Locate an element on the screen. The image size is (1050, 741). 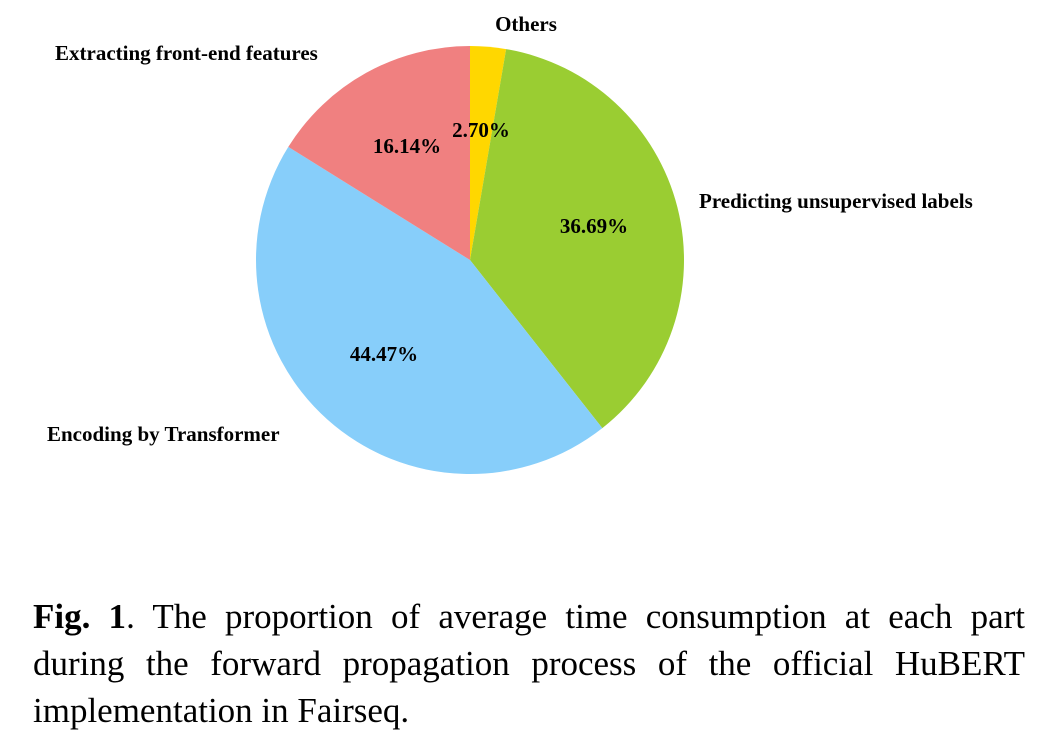
slice-label-others: Others is located at coordinates (526, 24).